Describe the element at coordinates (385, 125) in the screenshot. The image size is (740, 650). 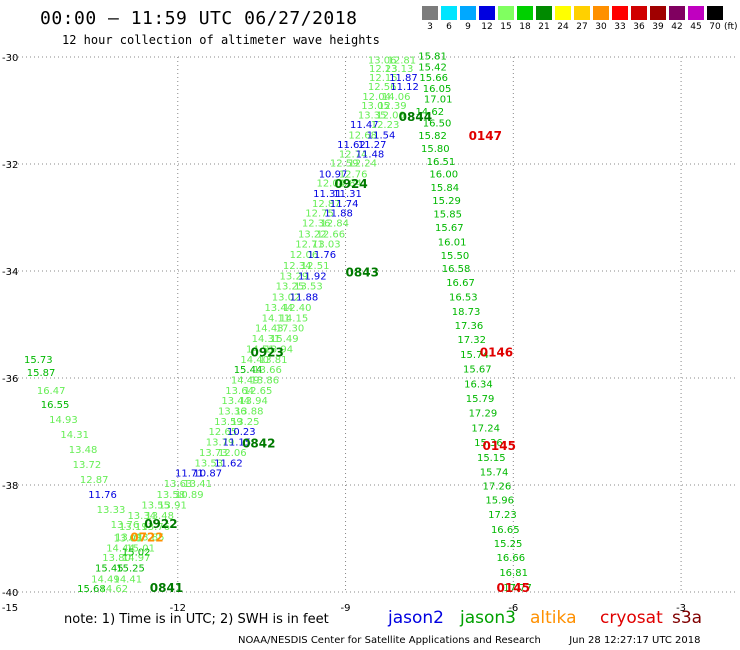
I see `swh-value: 12.23` at that location.